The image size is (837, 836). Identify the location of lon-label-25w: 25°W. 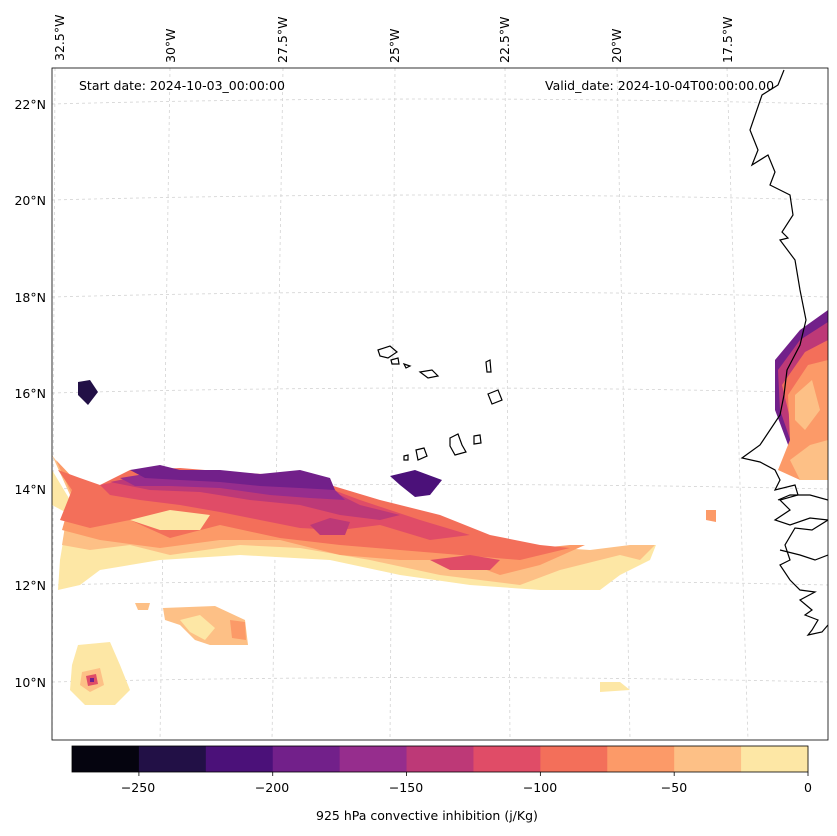
(394, 45).